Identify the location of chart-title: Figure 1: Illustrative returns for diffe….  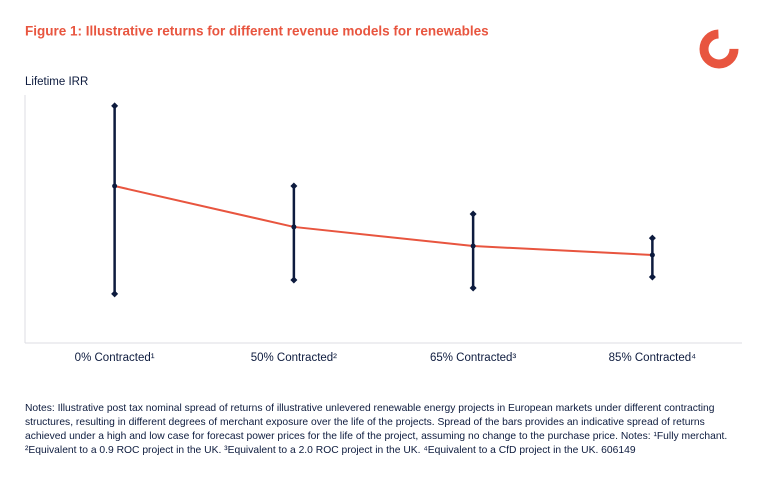
(257, 31).